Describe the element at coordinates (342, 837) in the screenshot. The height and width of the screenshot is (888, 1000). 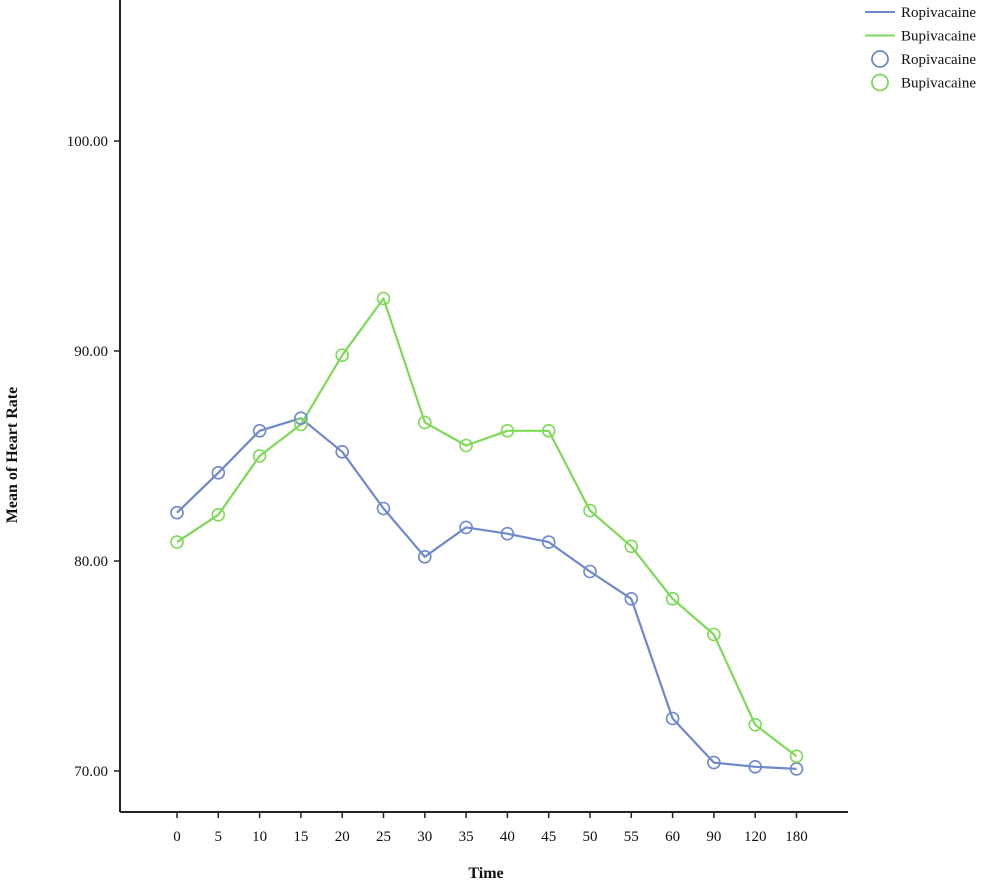
I see `x-tick-label: 20` at that location.